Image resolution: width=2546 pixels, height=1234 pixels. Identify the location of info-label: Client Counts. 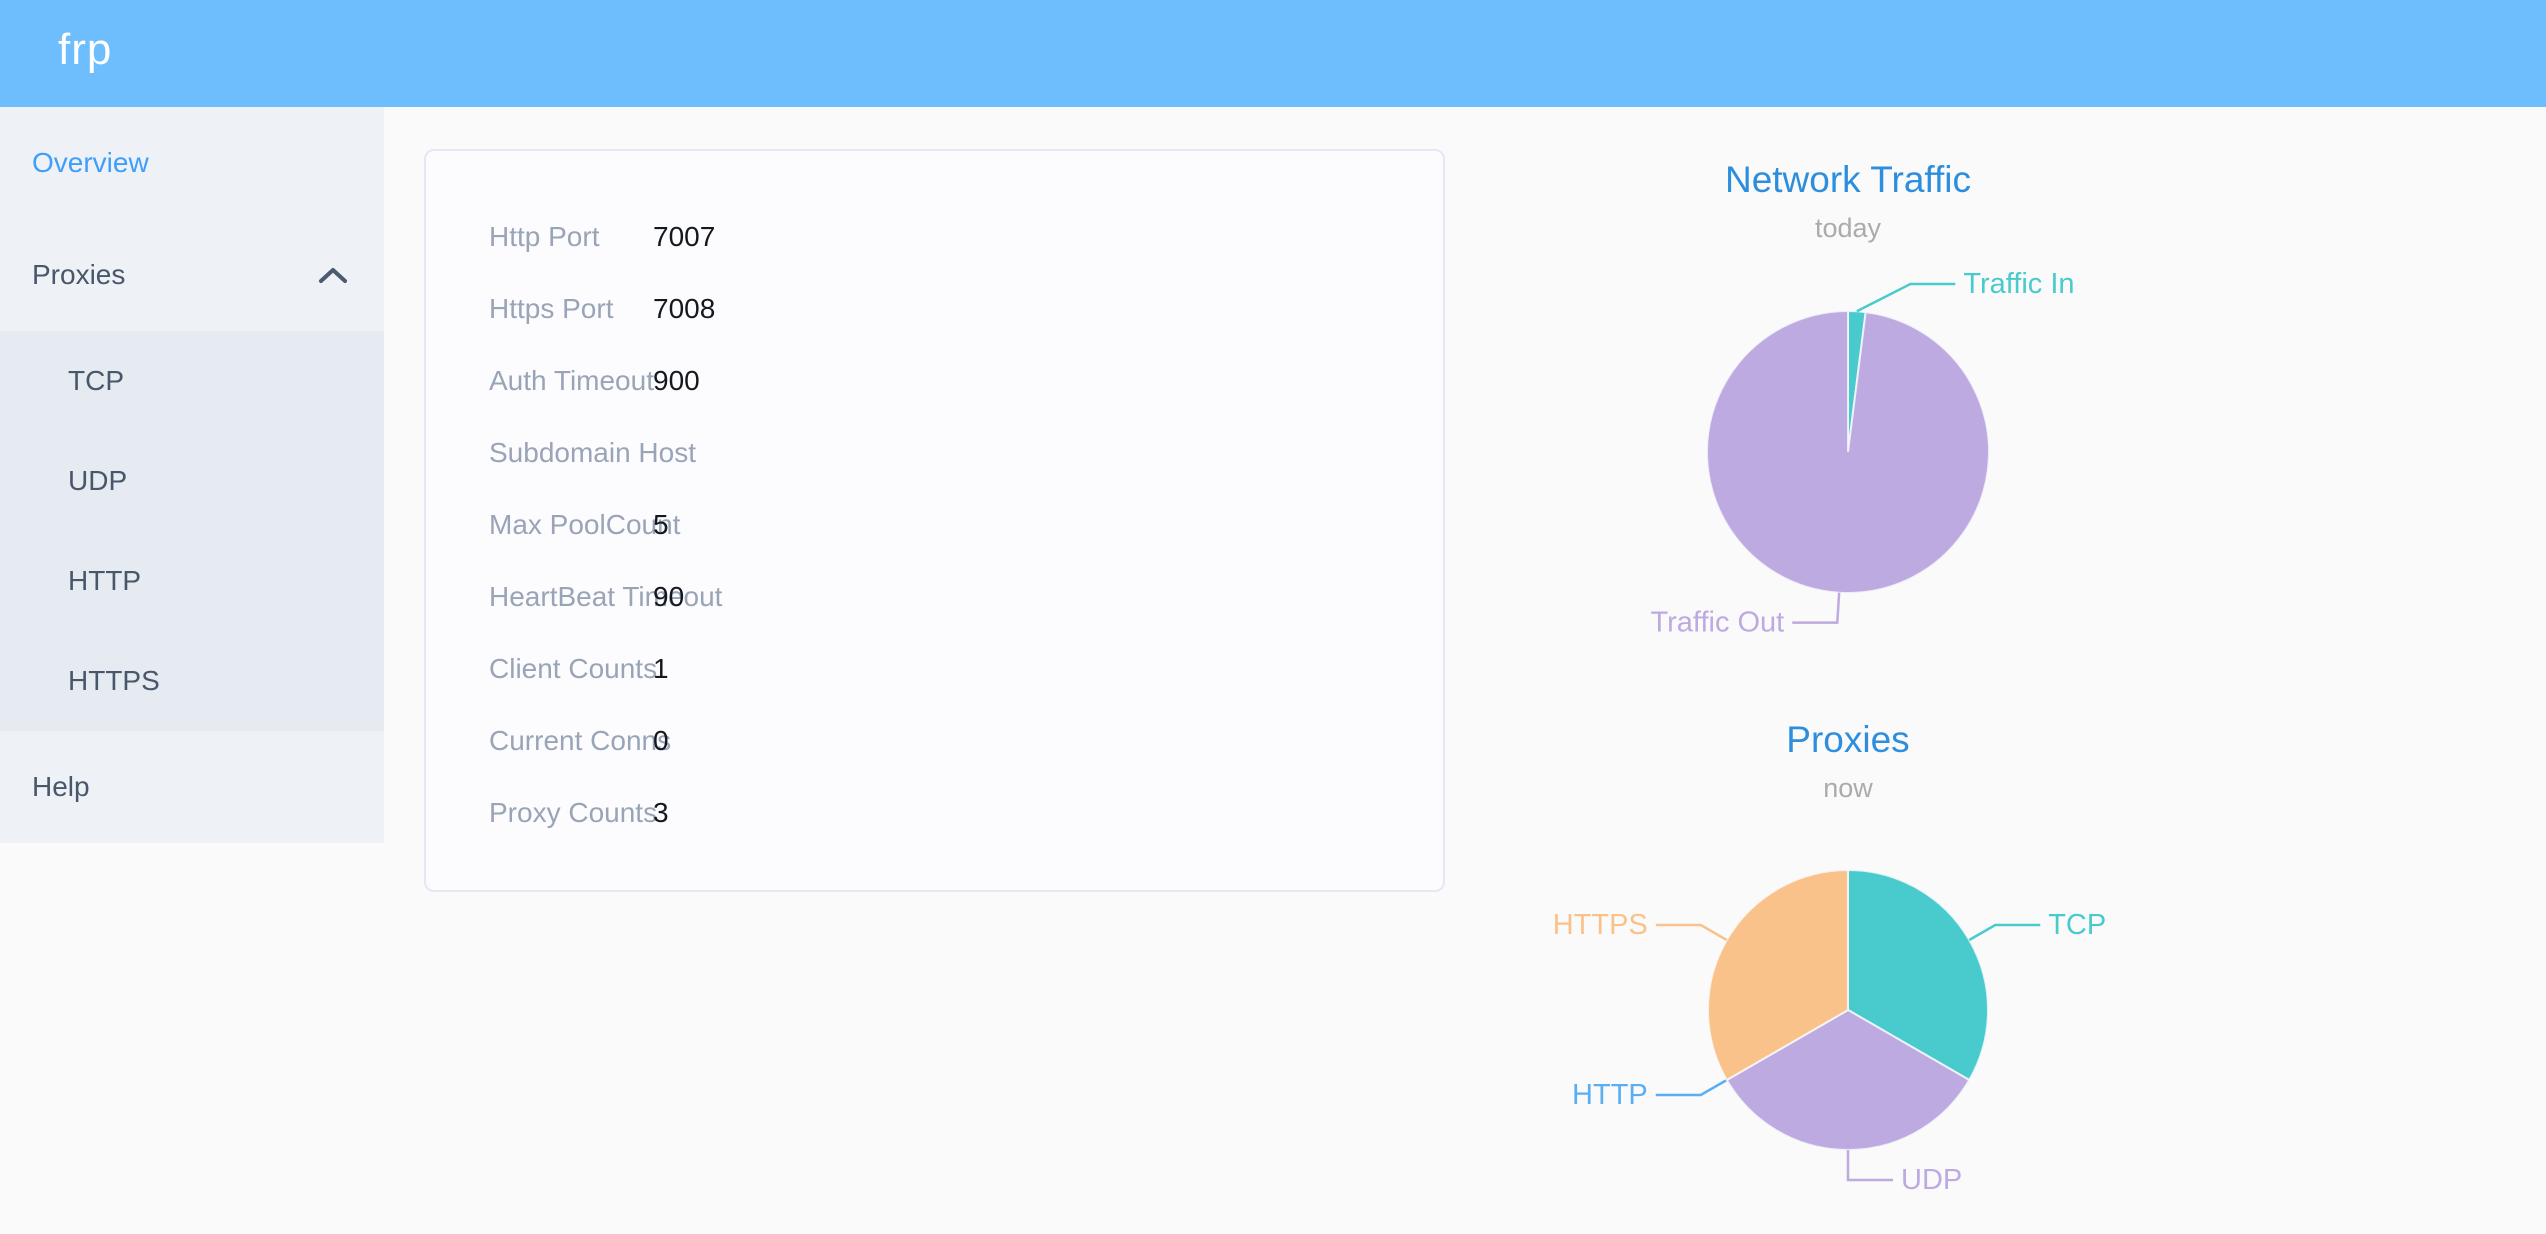
(573, 668).